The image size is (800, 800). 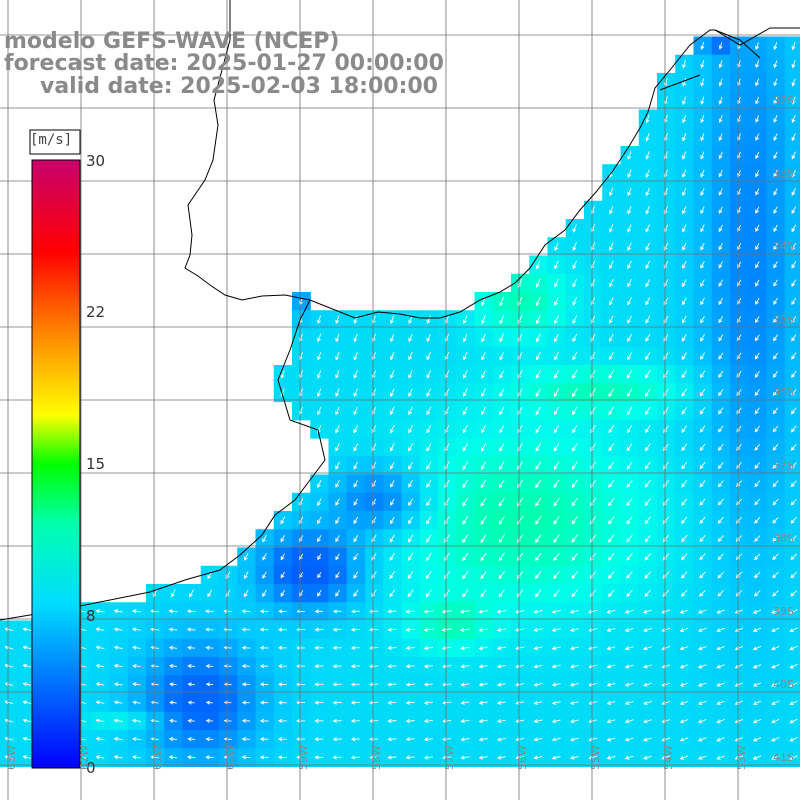 I want to click on lon-label: 63W, so click(x=11, y=757).